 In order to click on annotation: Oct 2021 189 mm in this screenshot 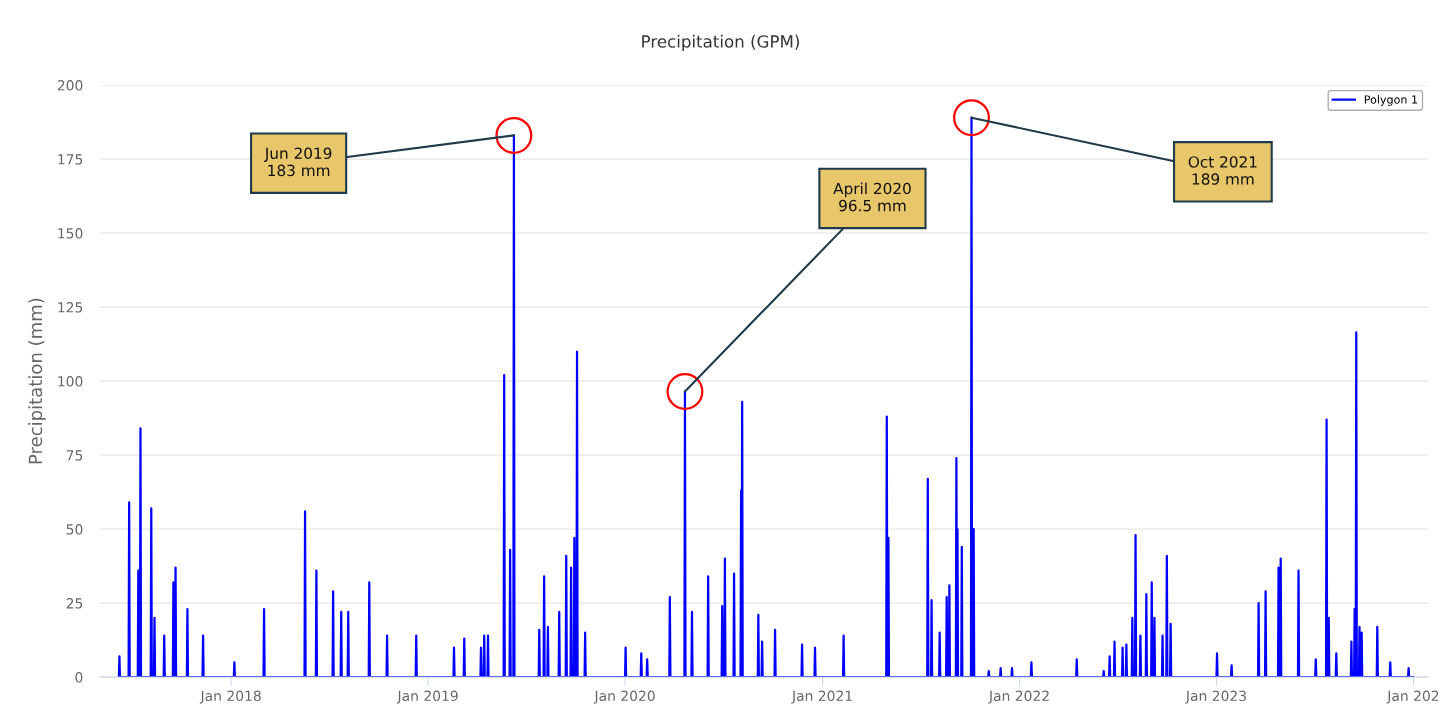, I will do `click(1222, 170)`.